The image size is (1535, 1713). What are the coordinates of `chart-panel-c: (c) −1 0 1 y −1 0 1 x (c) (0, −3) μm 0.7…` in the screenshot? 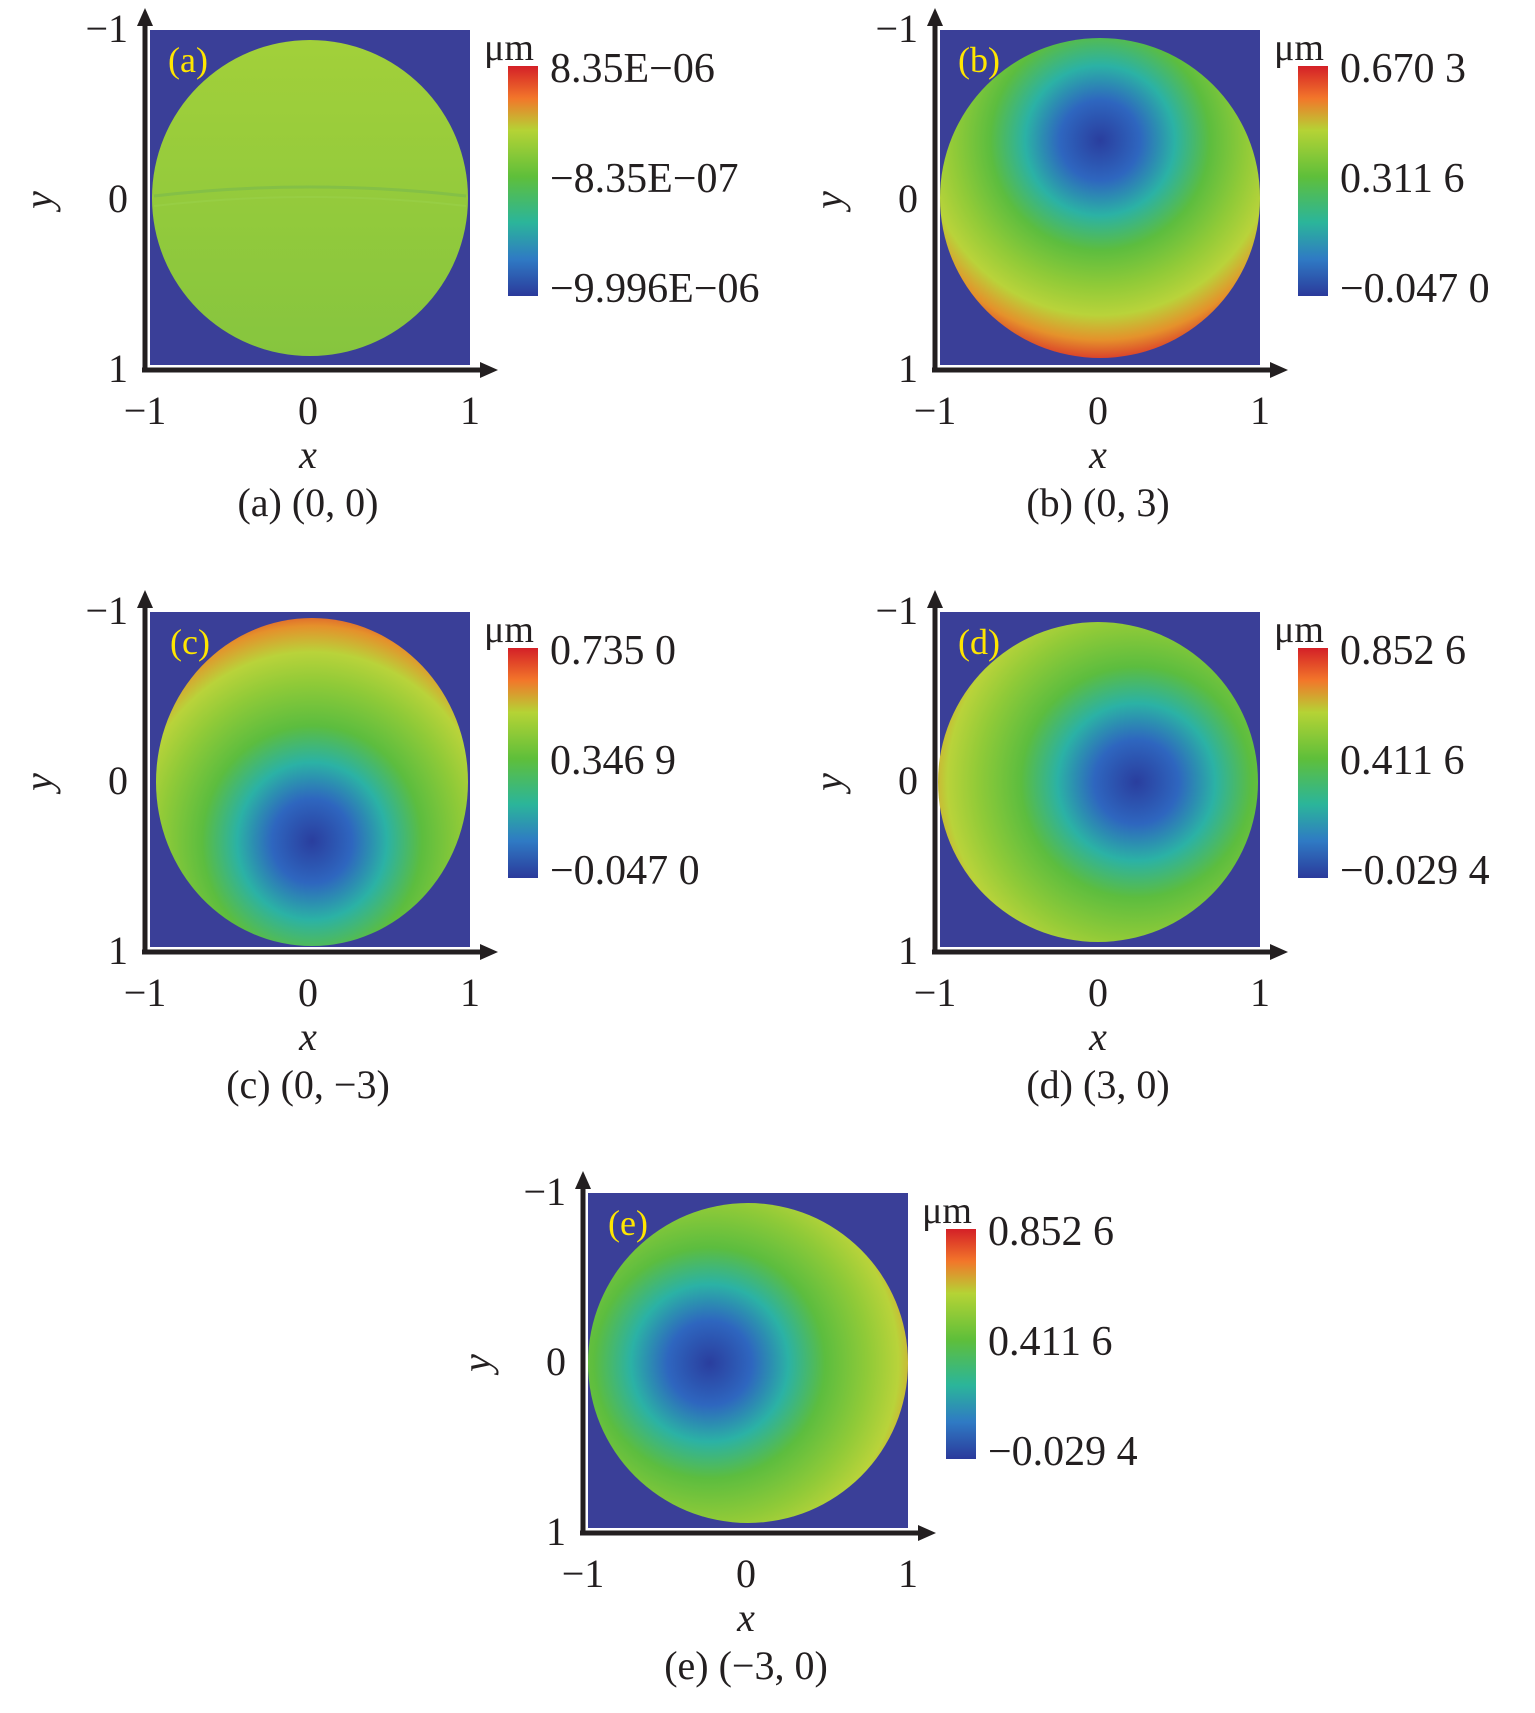 It's located at (358, 844).